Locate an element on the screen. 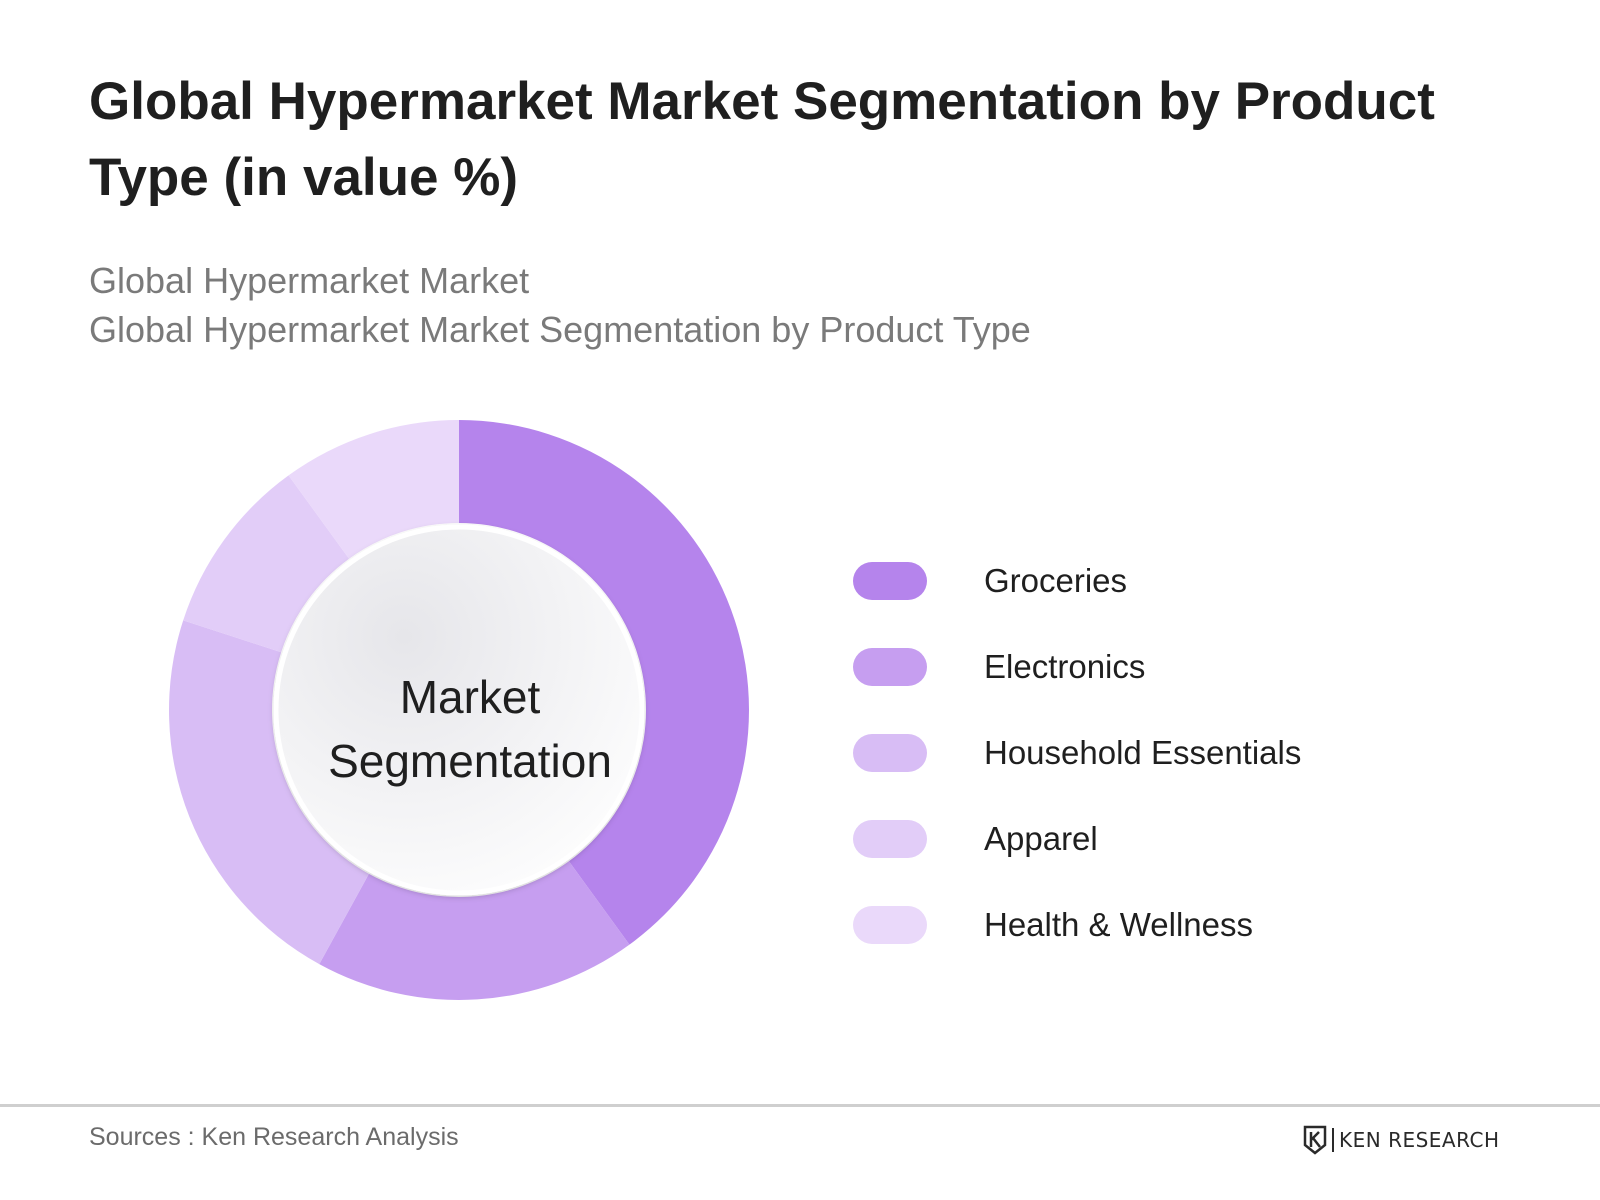 The height and width of the screenshot is (1200, 1600). center-label-line-1: Market is located at coordinates (470, 697).